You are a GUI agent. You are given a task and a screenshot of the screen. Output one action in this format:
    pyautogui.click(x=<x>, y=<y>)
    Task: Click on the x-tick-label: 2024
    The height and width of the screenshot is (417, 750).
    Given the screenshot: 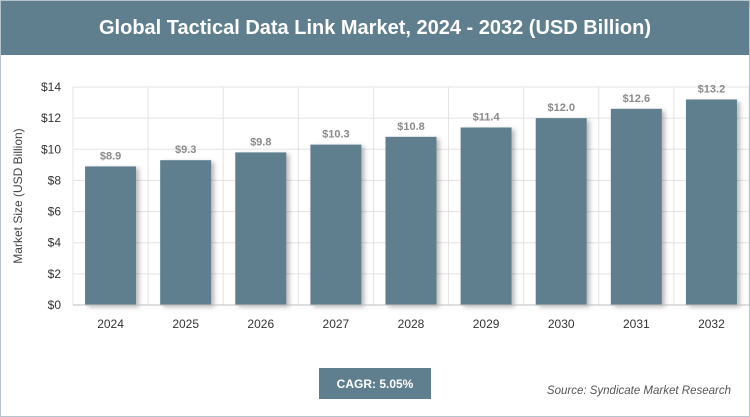 What is the action you would take?
    pyautogui.click(x=110, y=324)
    